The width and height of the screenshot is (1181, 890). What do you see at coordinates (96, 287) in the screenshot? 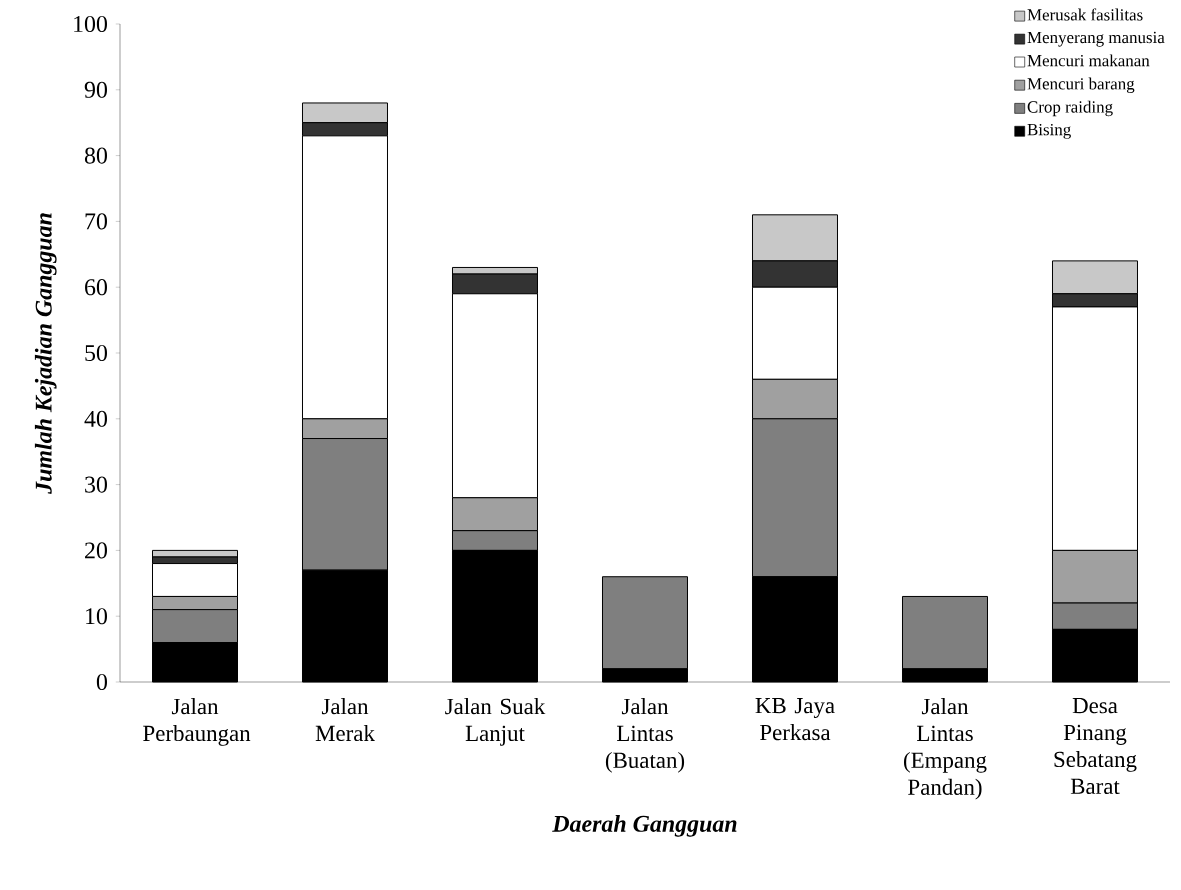
I see `y-tick-label: 60` at bounding box center [96, 287].